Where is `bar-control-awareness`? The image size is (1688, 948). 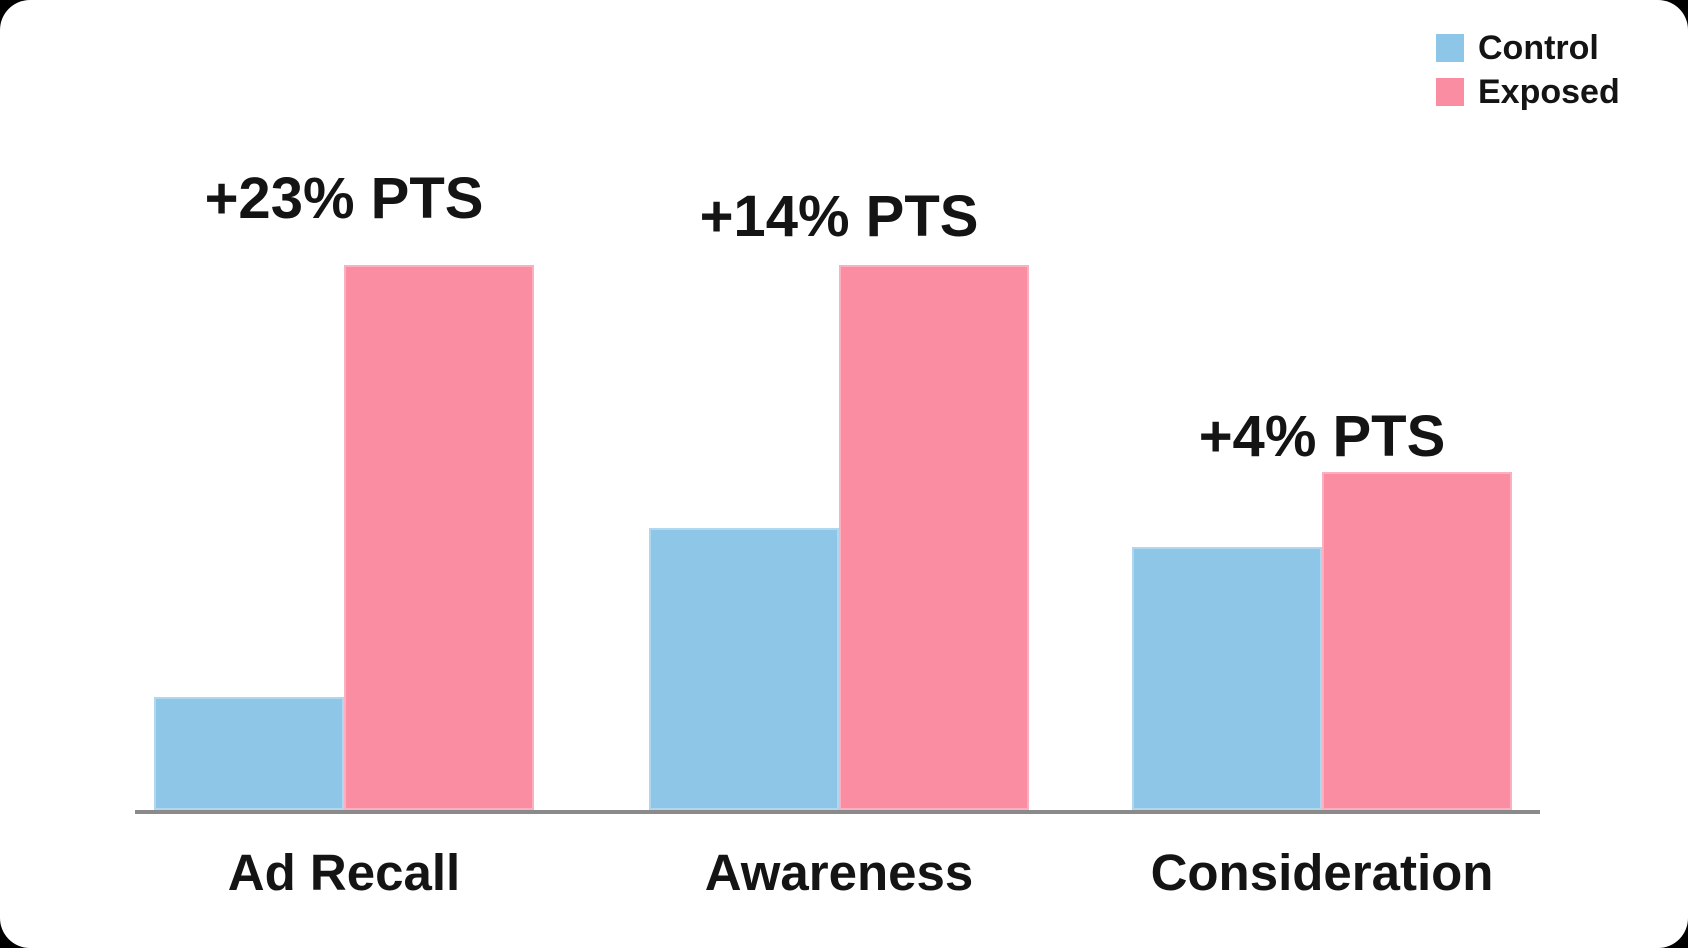
bar-control-awareness is located at coordinates (744, 669).